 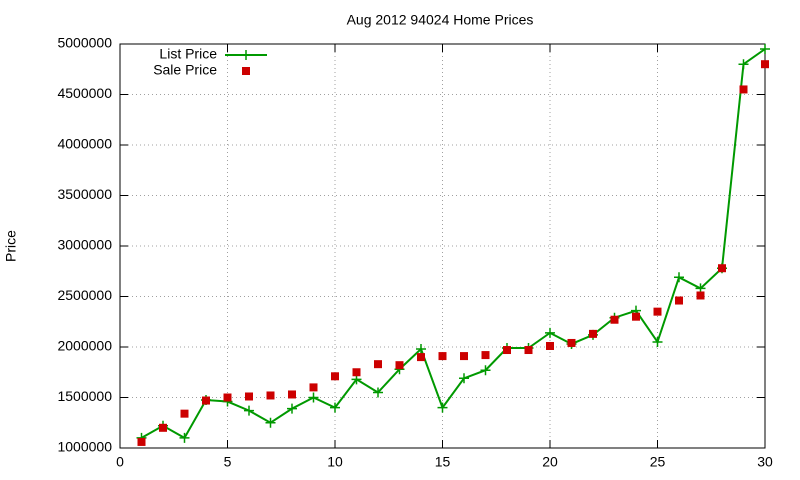 What do you see at coordinates (84, 194) in the screenshot?
I see `y-tick-label: 3500000` at bounding box center [84, 194].